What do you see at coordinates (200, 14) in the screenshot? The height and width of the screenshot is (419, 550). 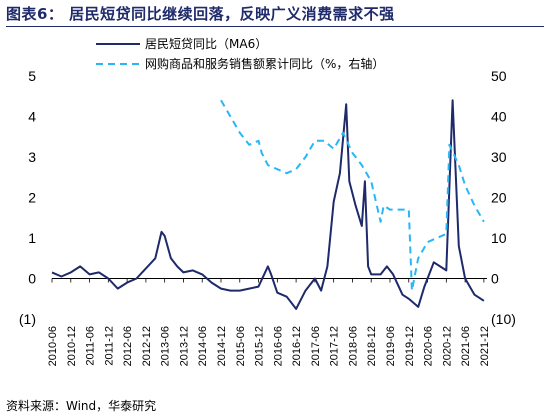 I see `figure-title: 图表6： 居民短贷同比继续回落，反映广义消费需求不强` at bounding box center [200, 14].